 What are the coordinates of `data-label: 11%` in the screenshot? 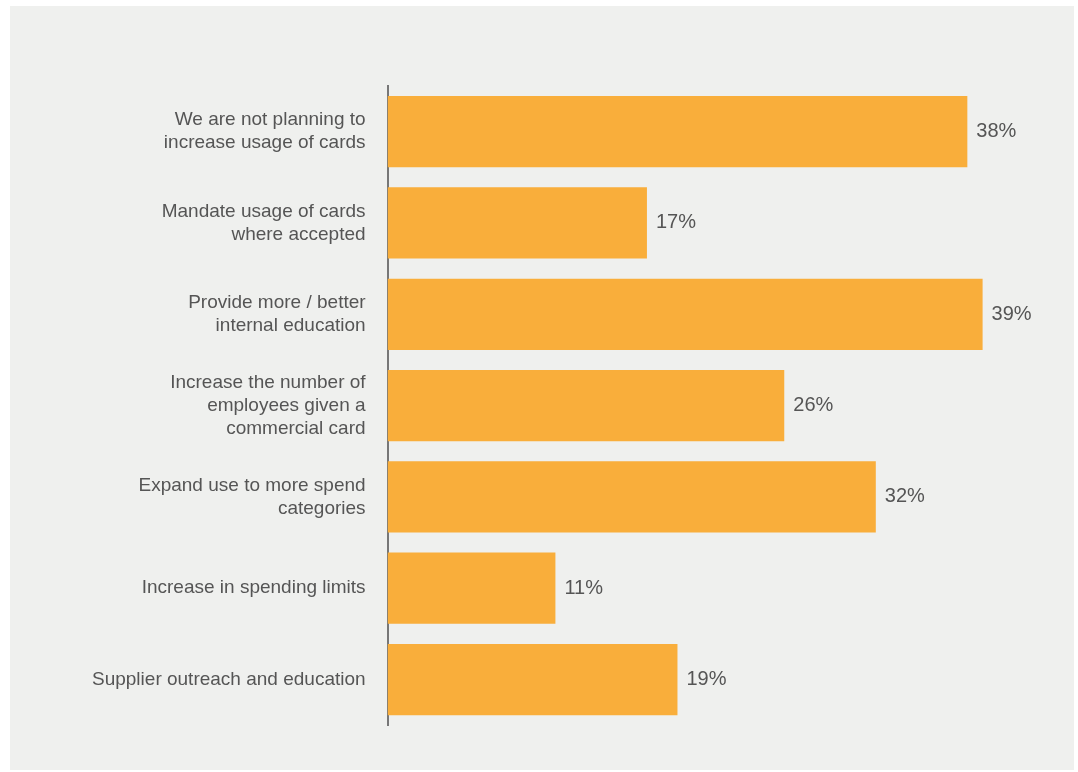 It's located at (584, 586).